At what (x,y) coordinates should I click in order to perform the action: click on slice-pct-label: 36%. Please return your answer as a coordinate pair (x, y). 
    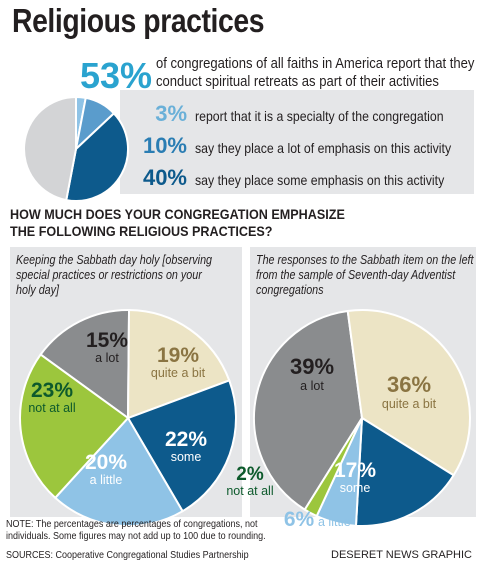
    Looking at the image, I should click on (409, 384).